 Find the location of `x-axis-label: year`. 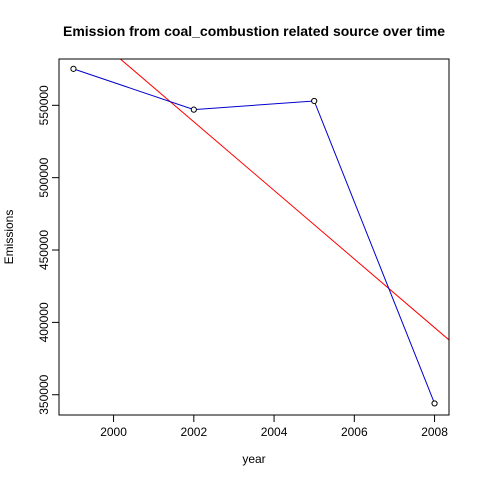

x-axis-label: year is located at coordinates (253, 459).